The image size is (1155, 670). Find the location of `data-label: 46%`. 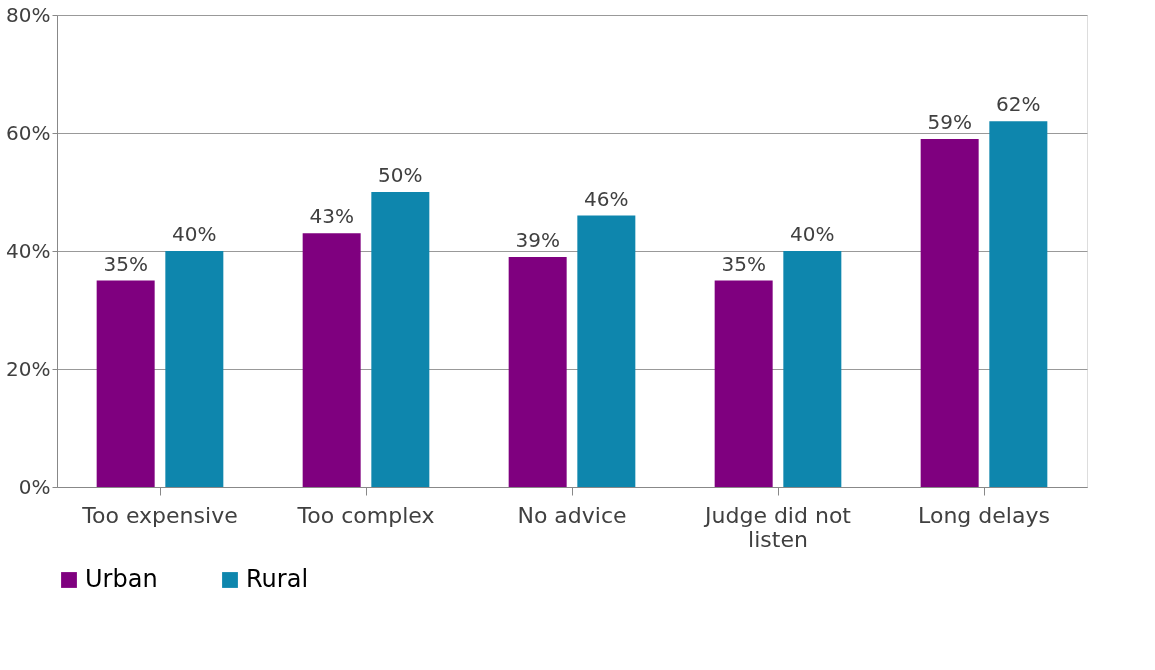

data-label: 46% is located at coordinates (606, 198).